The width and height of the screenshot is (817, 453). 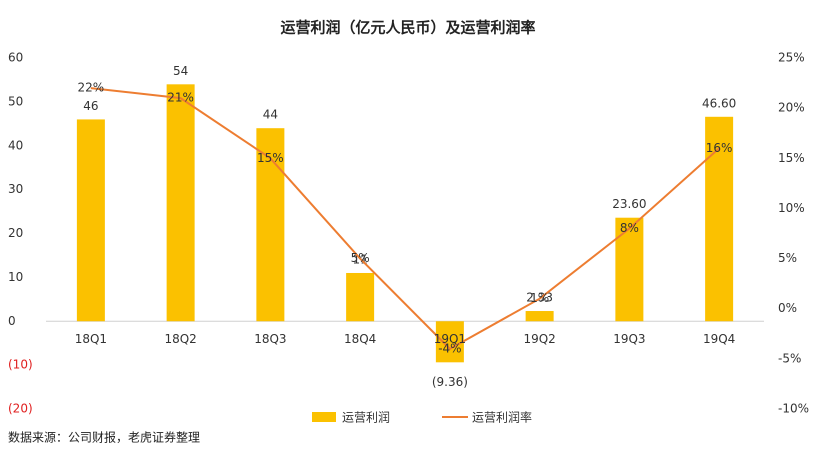 What do you see at coordinates (12, 321) in the screenshot?
I see `y-tick-label: 0` at bounding box center [12, 321].